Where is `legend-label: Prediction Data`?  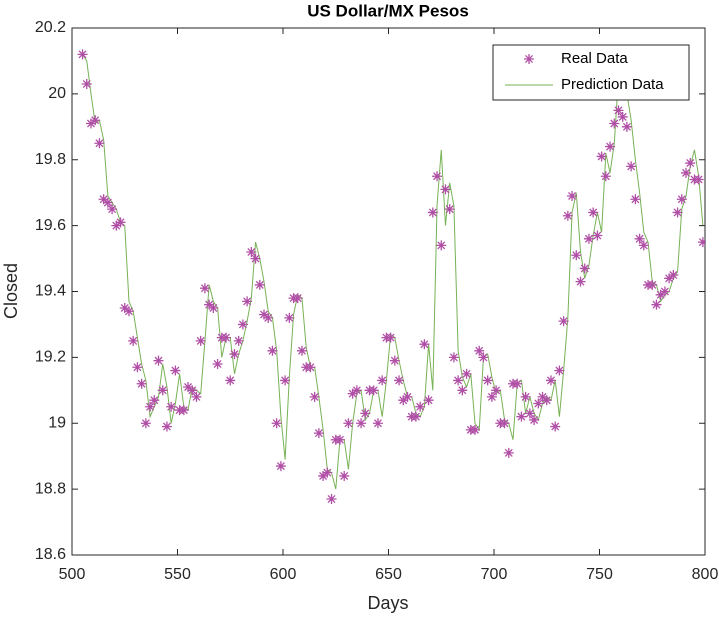
legend-label: Prediction Data is located at coordinates (612, 84).